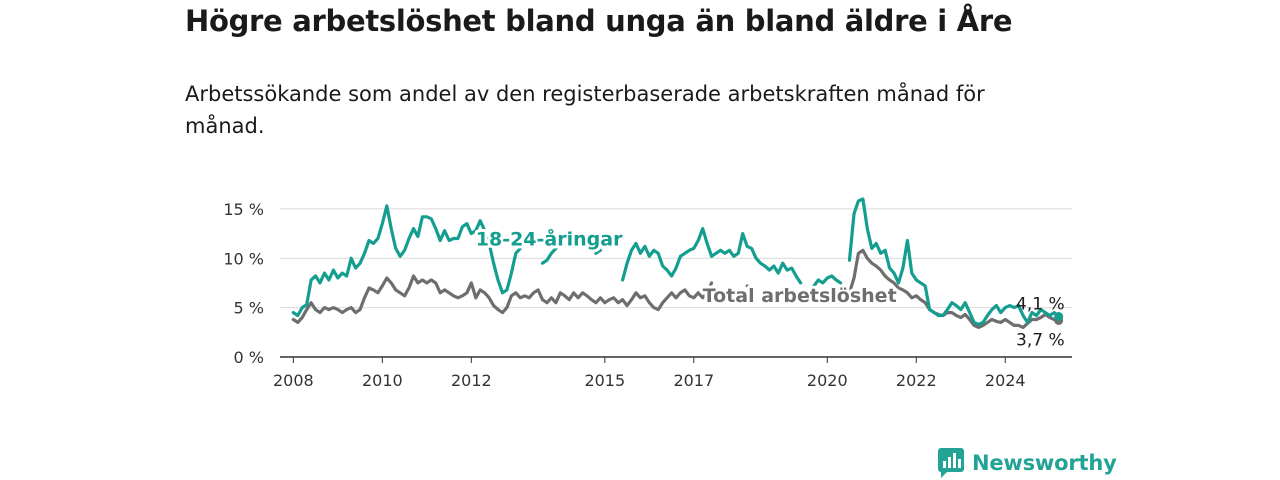 This screenshot has height=480, width=1280. I want to click on x-tick-label: 2008, so click(293, 380).